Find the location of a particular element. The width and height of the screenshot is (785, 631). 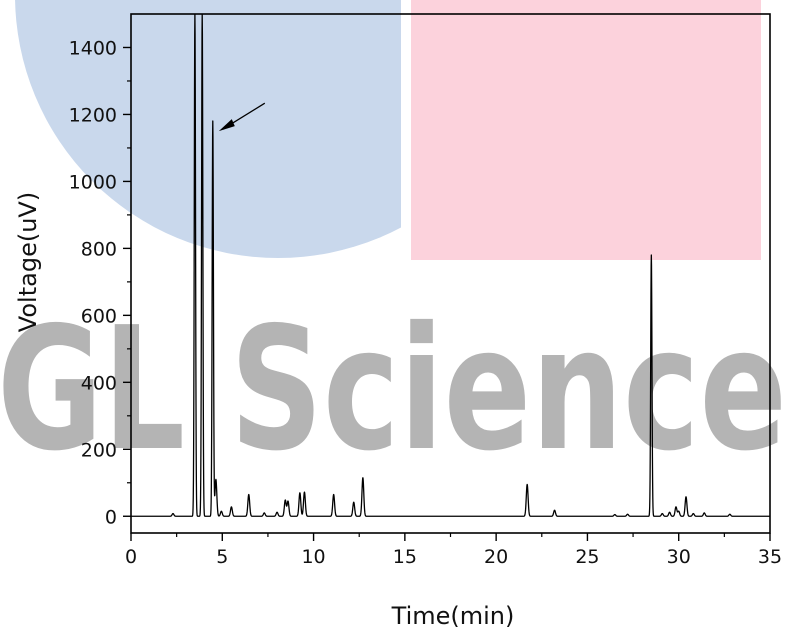

x-tick-label: 30 is located at coordinates (679, 557).